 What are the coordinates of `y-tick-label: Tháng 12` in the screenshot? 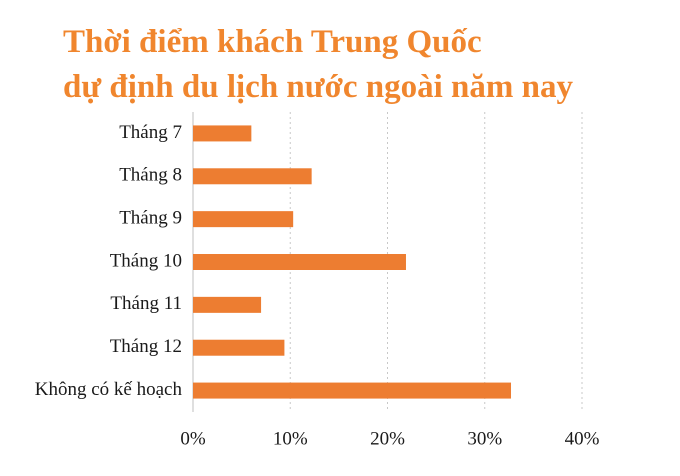 It's located at (146, 346).